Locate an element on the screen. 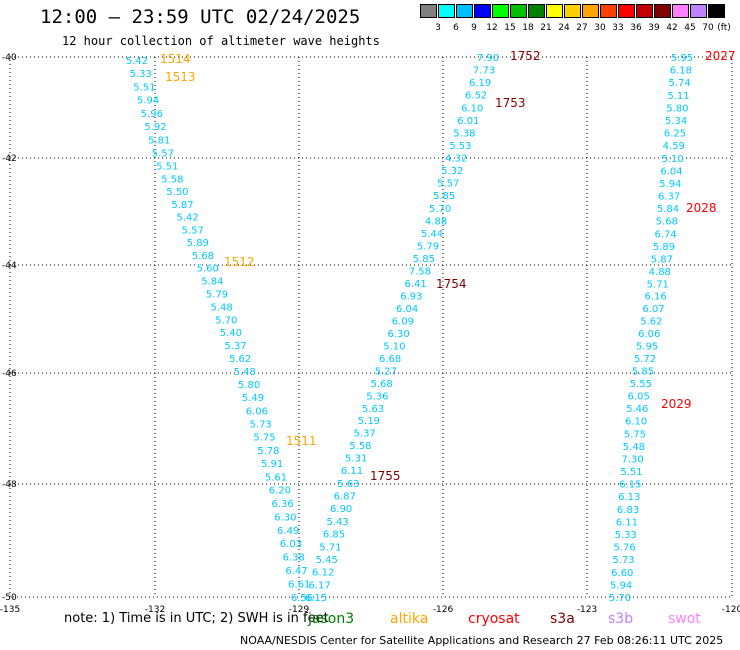 The height and width of the screenshot is (650, 740). time-label: 2028 is located at coordinates (701, 208).